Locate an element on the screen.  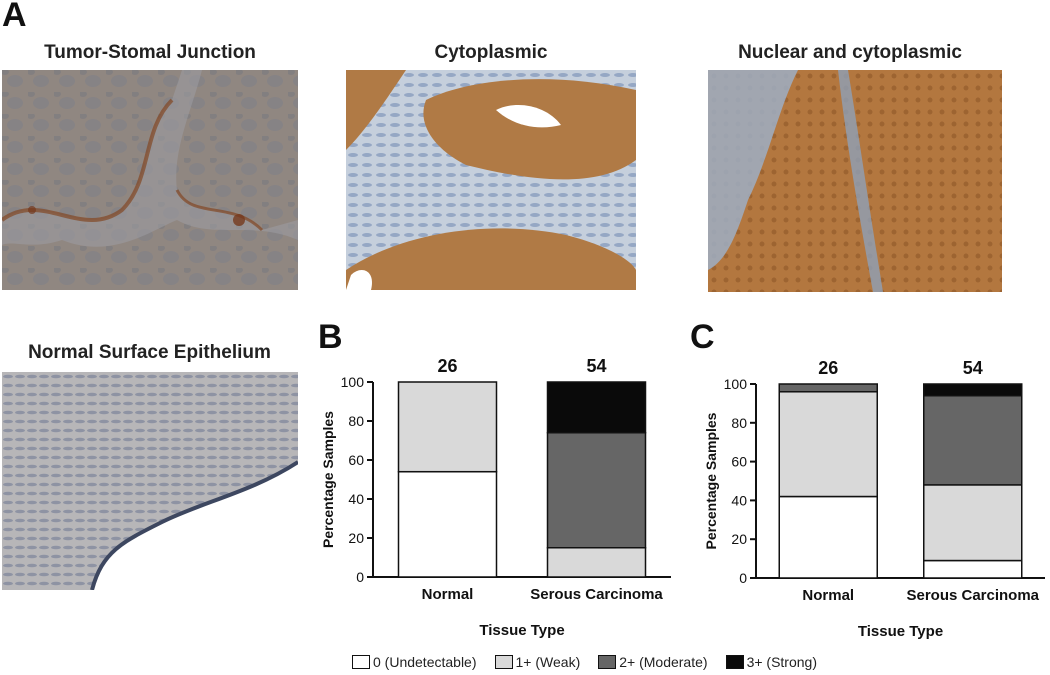
micrograph-nuclear-cytoplasmic is located at coordinates (855, 181).